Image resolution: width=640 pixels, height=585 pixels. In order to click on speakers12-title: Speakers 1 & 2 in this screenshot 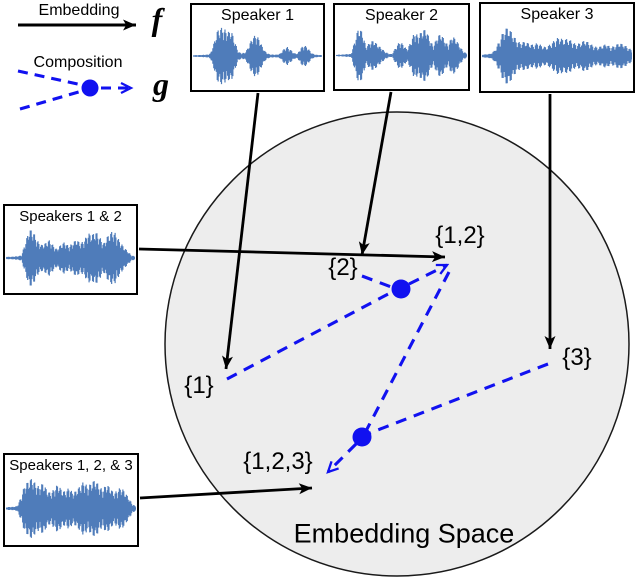, I will do `click(70, 216)`.